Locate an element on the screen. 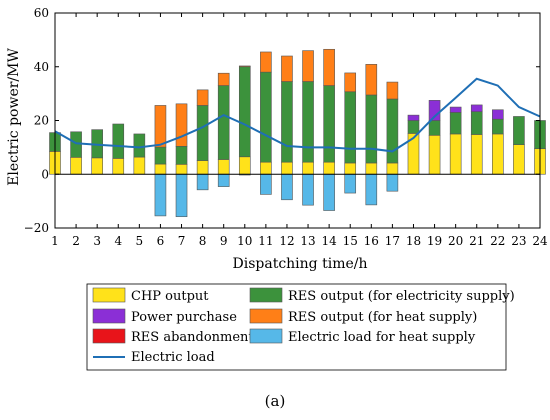  x-tick-label-9: 9 is located at coordinates (224, 241).